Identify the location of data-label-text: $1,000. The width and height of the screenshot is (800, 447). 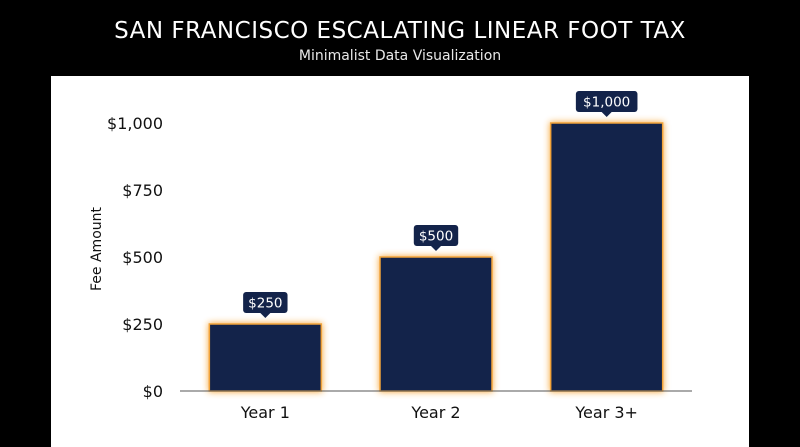
(606, 103).